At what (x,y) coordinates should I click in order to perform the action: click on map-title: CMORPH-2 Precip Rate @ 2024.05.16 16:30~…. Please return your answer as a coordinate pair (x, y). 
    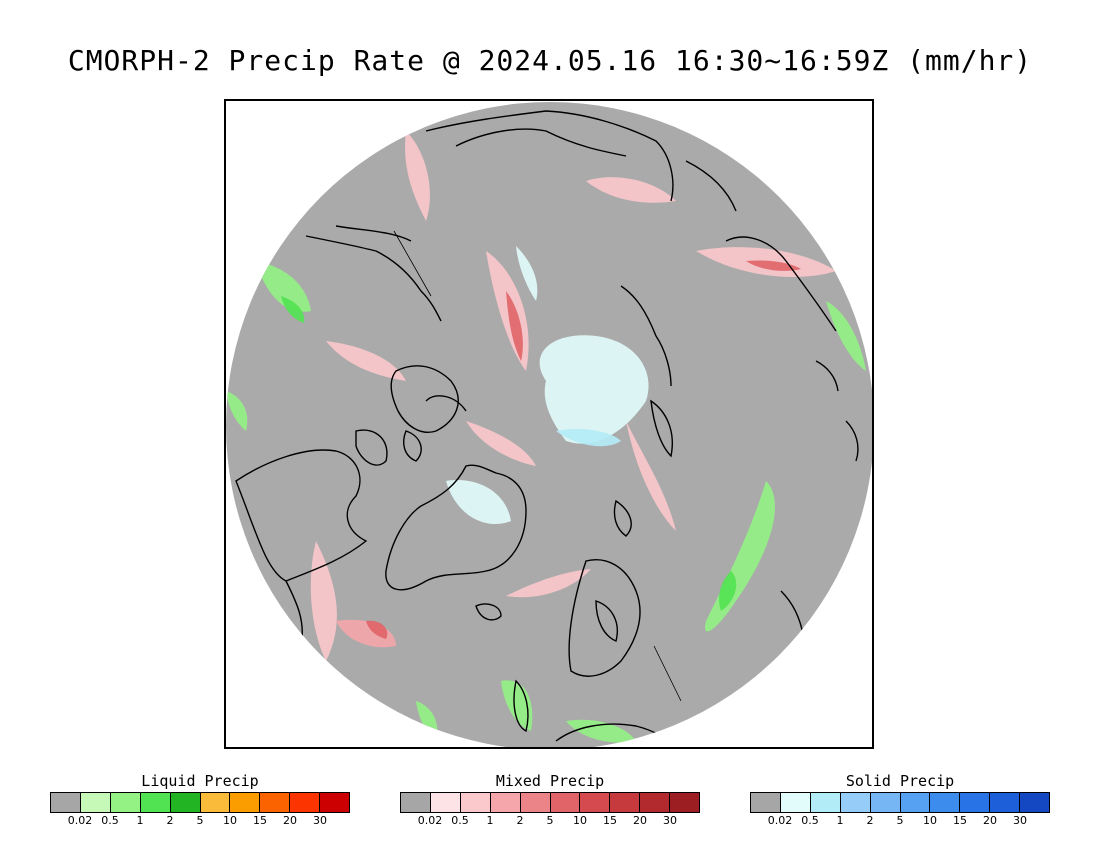
    Looking at the image, I should click on (550, 60).